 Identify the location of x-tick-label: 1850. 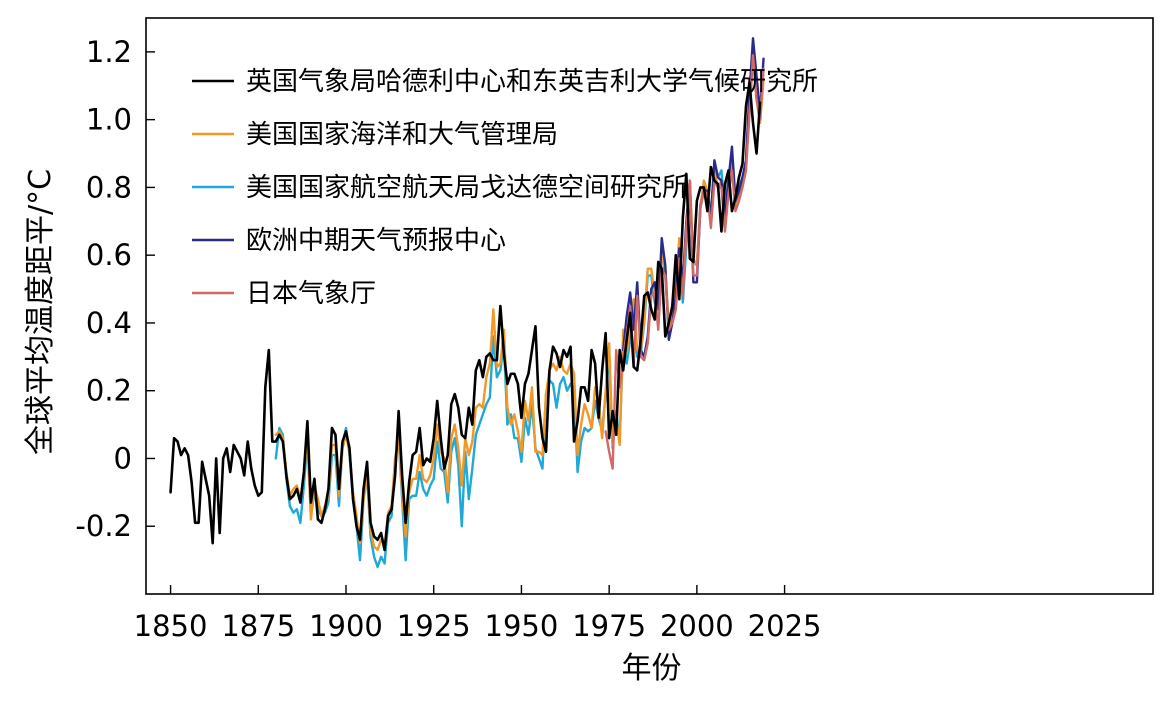
(171, 626).